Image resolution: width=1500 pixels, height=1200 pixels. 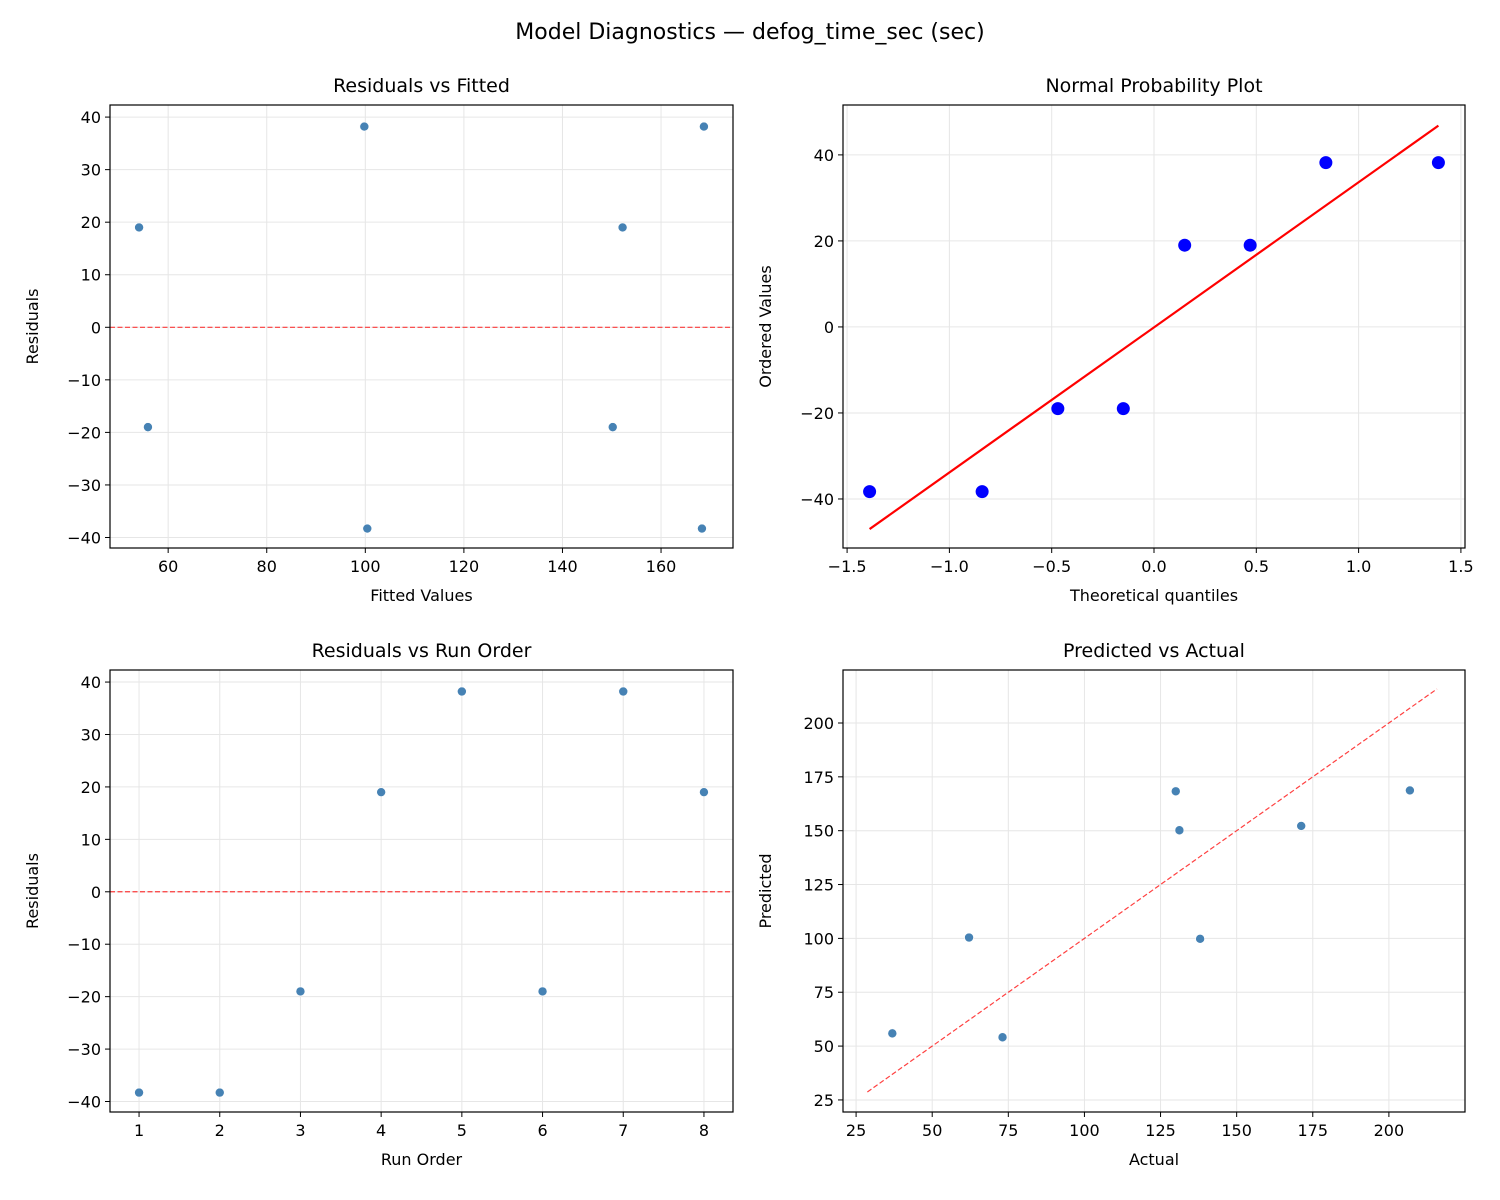 I want to click on x-tick-label: 175, so click(x=1312, y=1130).